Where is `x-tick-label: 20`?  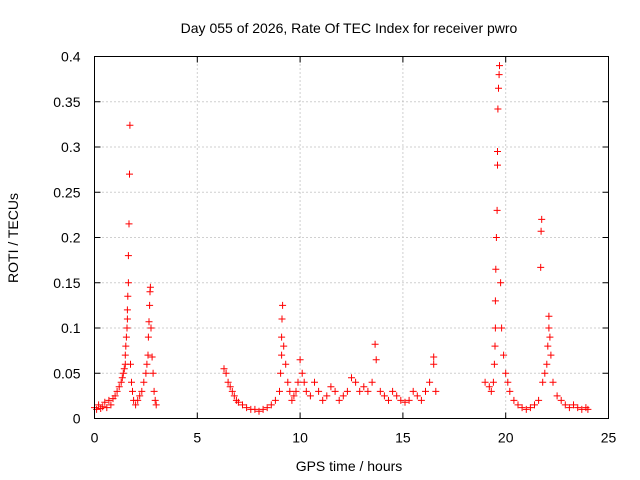 x-tick-label: 20 is located at coordinates (506, 438).